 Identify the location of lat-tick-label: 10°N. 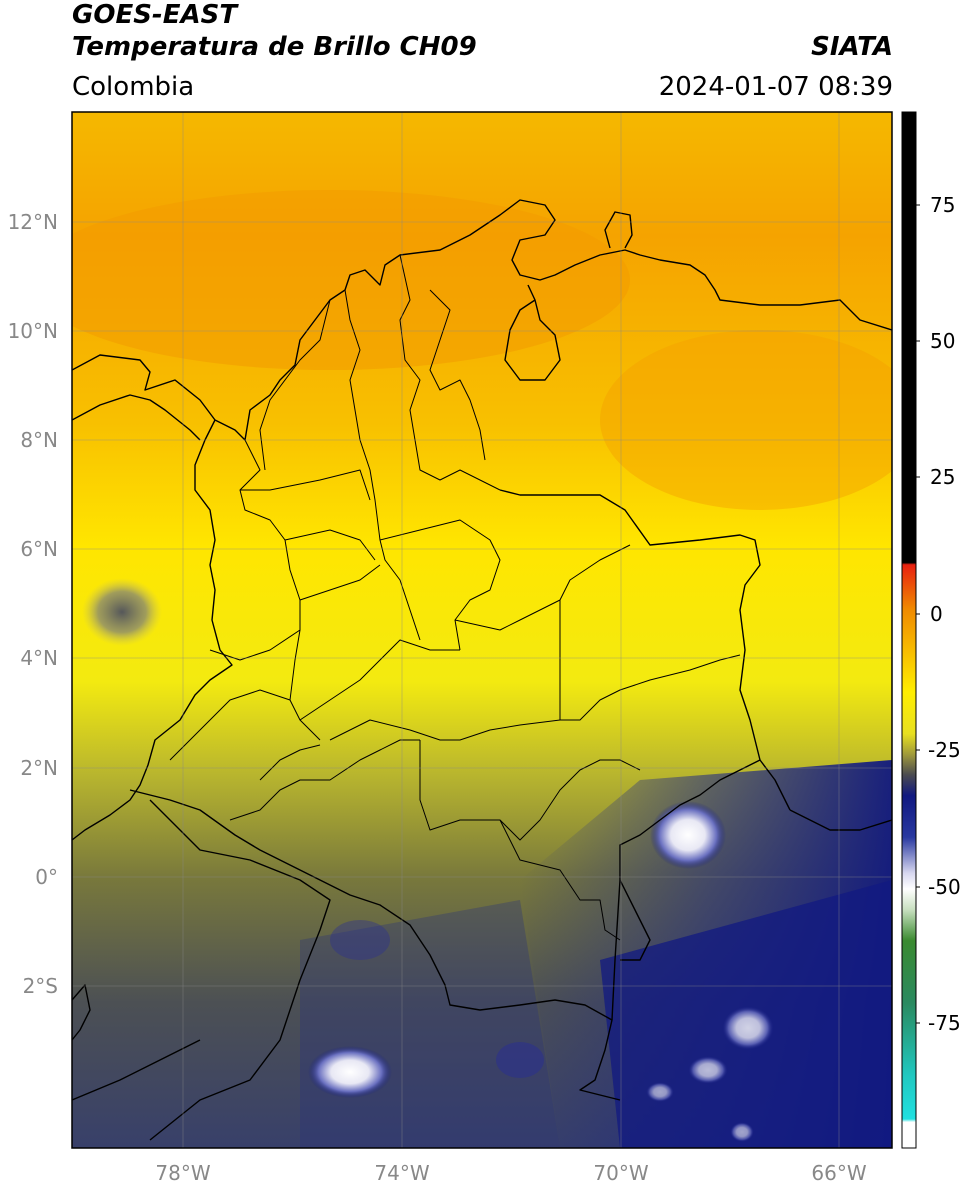
(33, 331).